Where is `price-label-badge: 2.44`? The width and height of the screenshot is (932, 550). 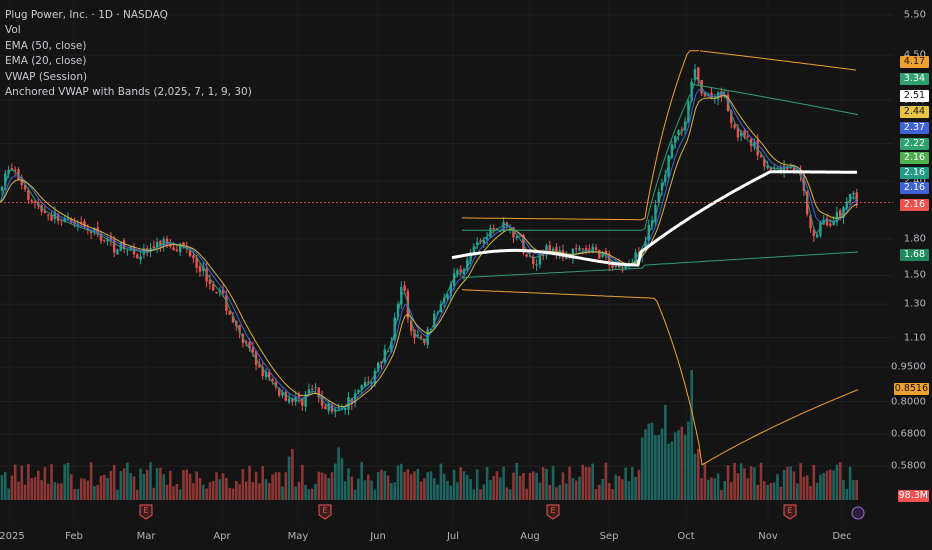
price-label-badge: 2.44 is located at coordinates (914, 112).